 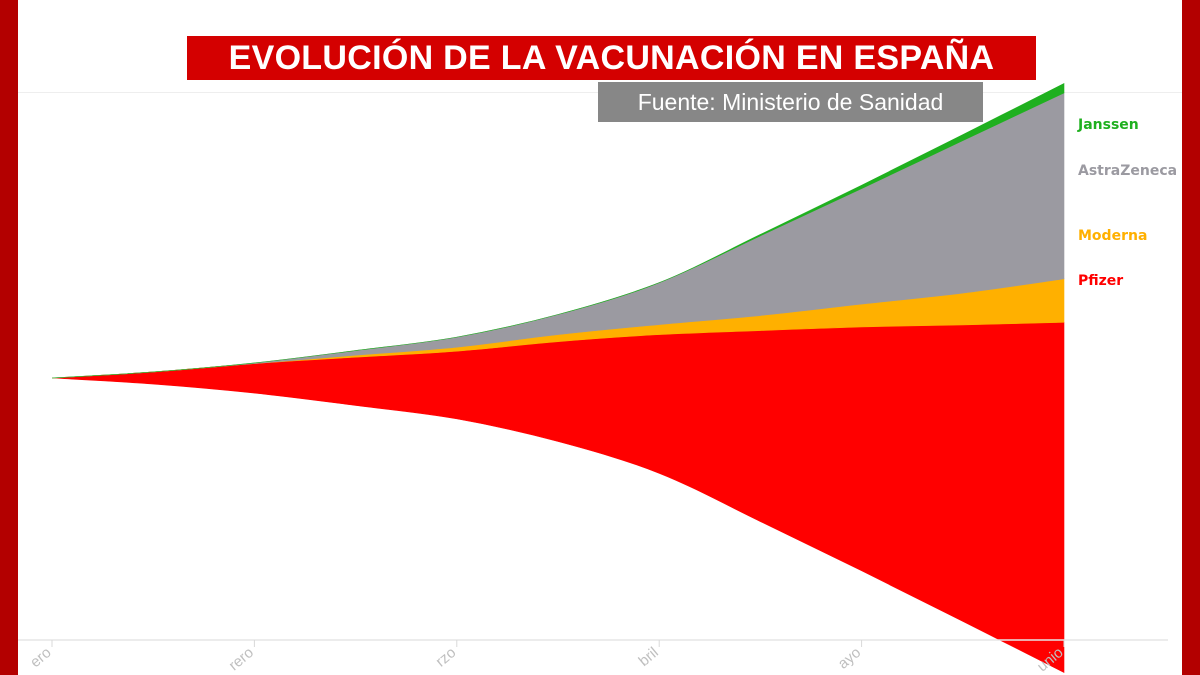 What do you see at coordinates (1127, 171) in the screenshot?
I see `legend-label-astrazeneca: AstraZeneca` at bounding box center [1127, 171].